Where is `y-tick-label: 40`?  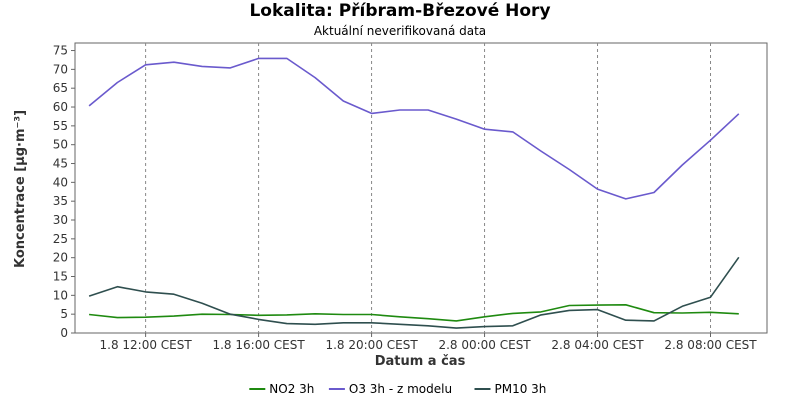
y-tick-label: 40 is located at coordinates (60, 182).